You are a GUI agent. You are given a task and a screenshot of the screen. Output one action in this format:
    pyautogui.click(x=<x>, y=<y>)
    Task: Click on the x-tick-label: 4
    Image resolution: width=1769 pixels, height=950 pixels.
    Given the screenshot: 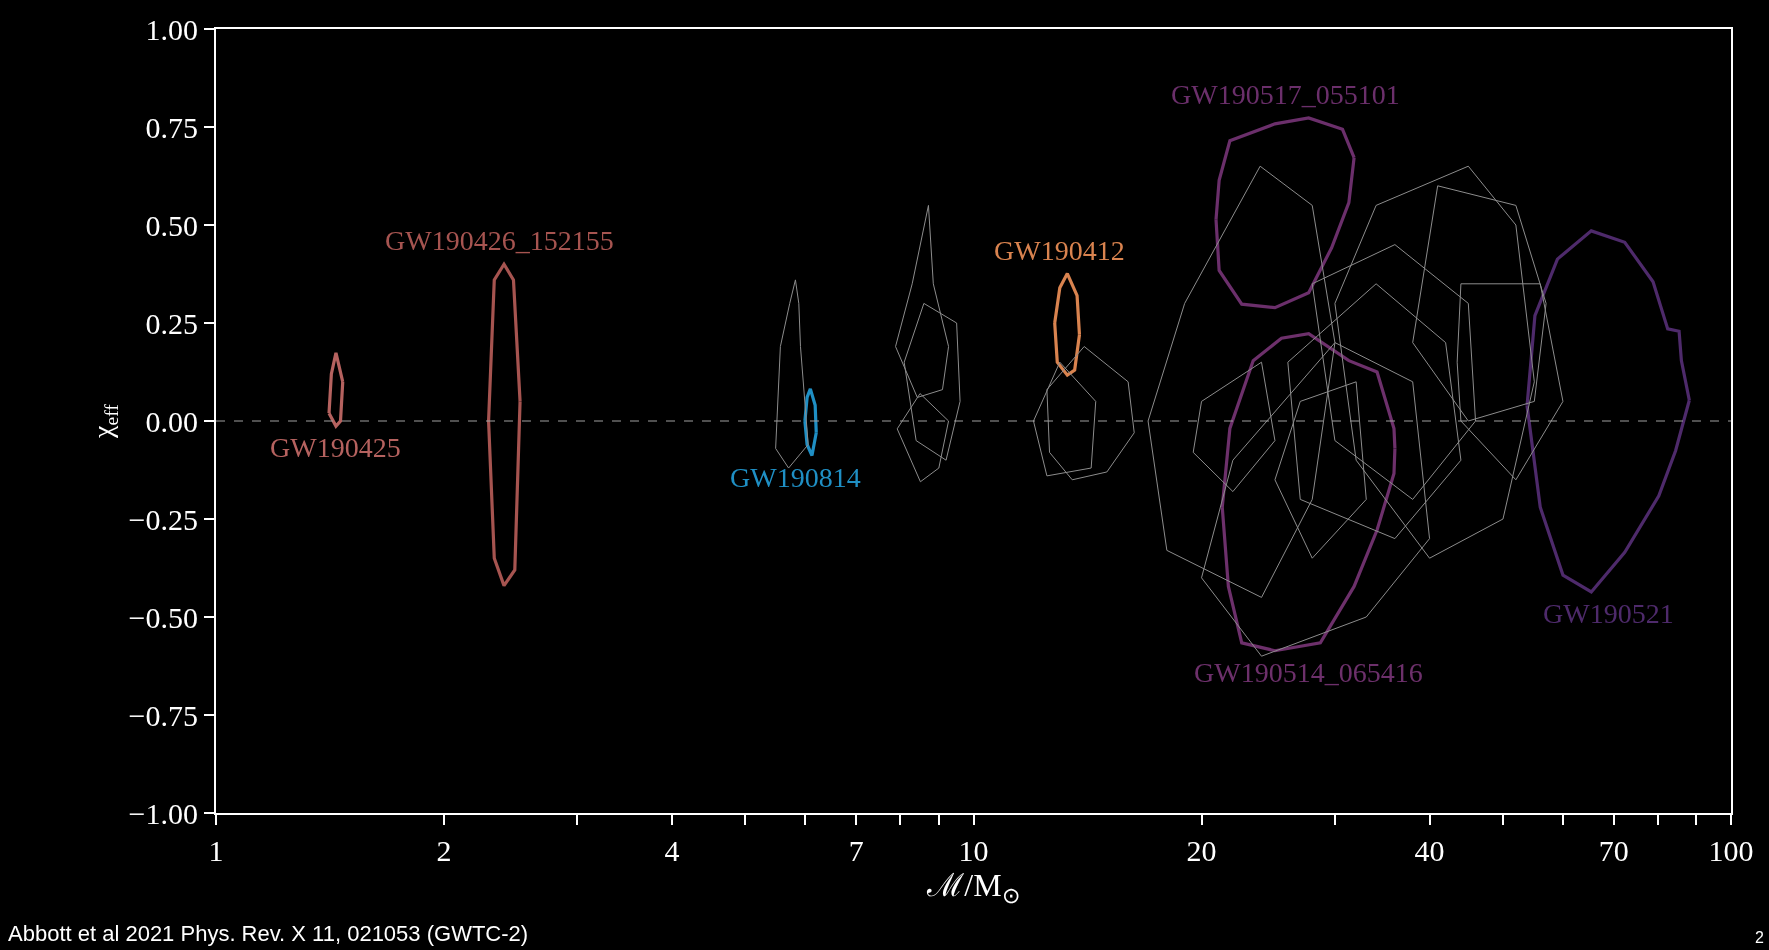 What is the action you would take?
    pyautogui.click(x=672, y=850)
    